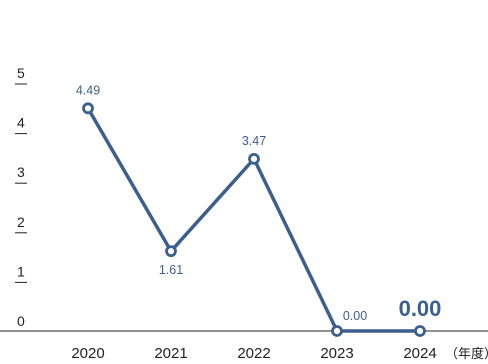 The image size is (488, 364). What do you see at coordinates (21, 197) in the screenshot?
I see `y-axis: 0 1 2 3 4 5` at bounding box center [21, 197].